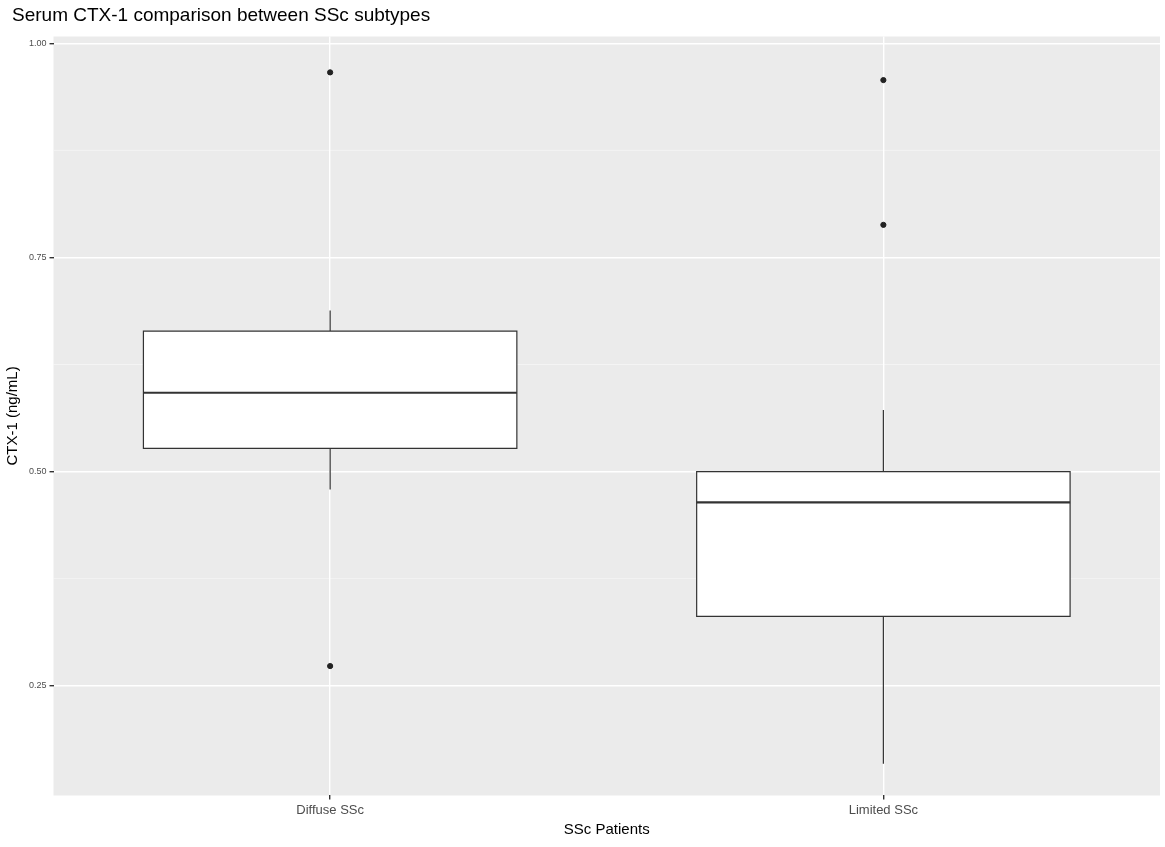 The image size is (1165, 847). What do you see at coordinates (330, 809) in the screenshot?
I see `x-tick-label: Diffuse SSc` at bounding box center [330, 809].